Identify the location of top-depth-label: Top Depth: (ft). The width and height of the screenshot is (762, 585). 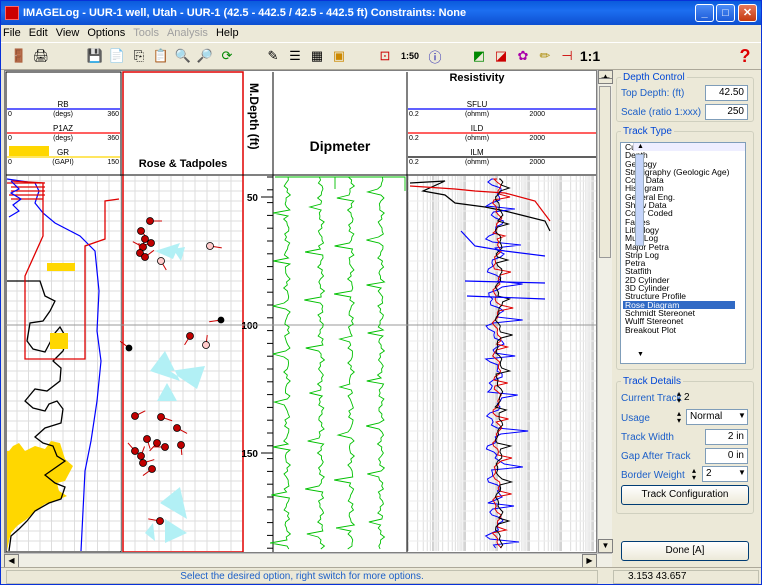
(653, 93).